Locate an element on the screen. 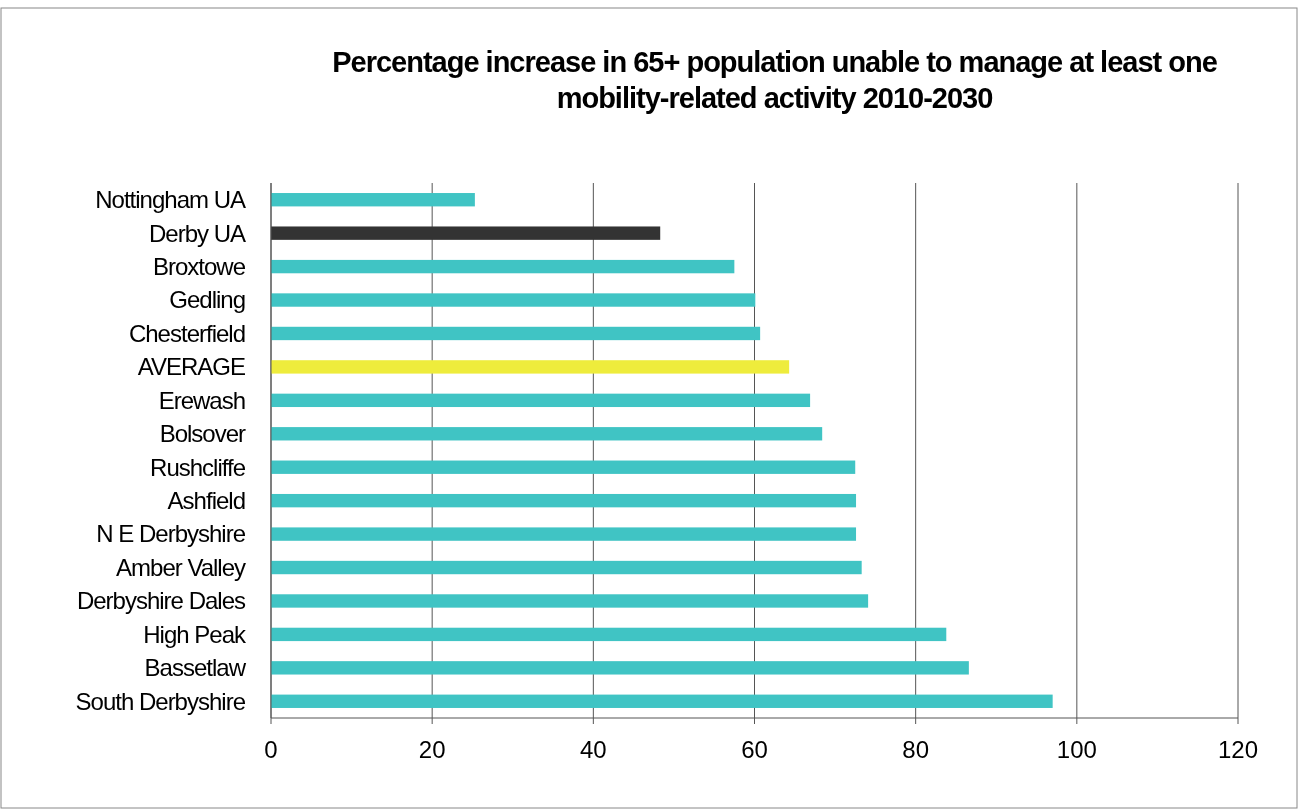 The image size is (1300, 810). y-tick-label: Ashfield is located at coordinates (206, 501).